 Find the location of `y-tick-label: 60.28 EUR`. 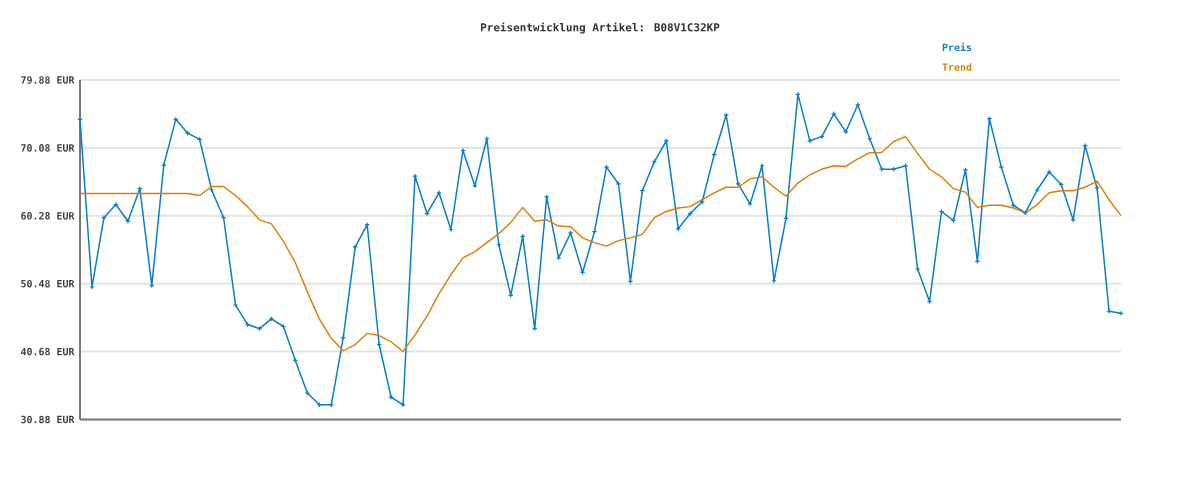

y-tick-label: 60.28 EUR is located at coordinates (48, 216).